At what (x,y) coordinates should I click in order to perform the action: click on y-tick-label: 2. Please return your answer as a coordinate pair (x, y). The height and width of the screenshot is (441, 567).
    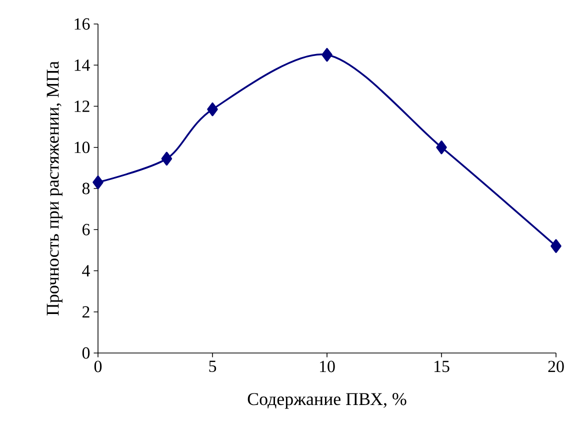
    Looking at the image, I should click on (86, 312).